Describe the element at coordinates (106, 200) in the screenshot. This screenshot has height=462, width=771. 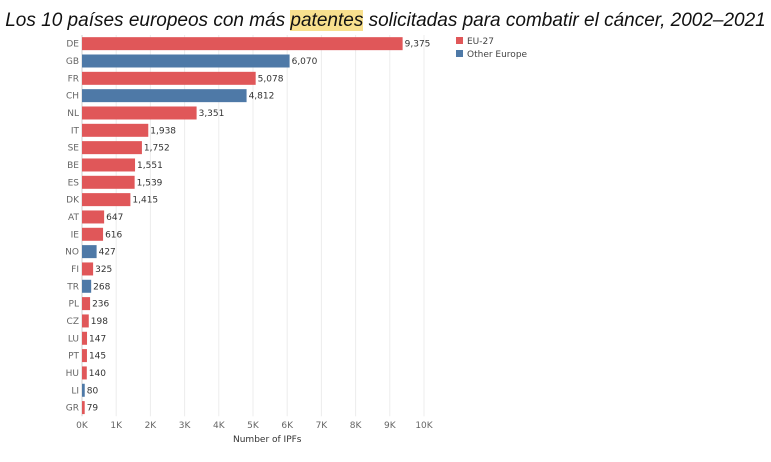
I see `bar-dk` at that location.